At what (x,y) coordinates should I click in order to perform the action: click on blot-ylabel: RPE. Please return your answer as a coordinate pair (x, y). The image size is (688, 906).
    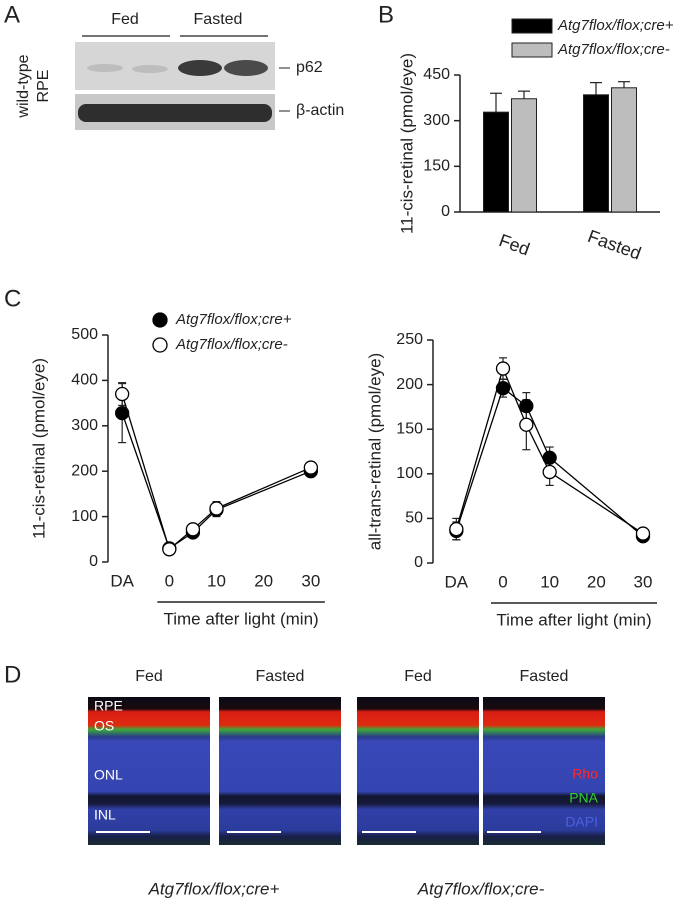
    Looking at the image, I should click on (43, 86).